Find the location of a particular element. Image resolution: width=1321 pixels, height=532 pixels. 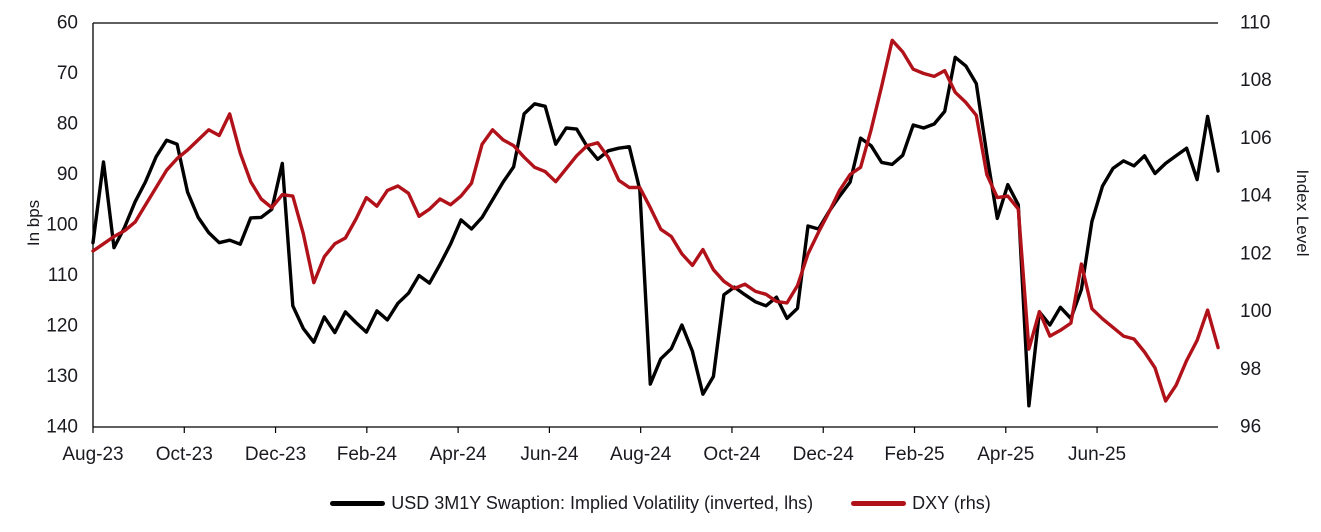

left-axis-tick-label: 90 is located at coordinates (67, 174).